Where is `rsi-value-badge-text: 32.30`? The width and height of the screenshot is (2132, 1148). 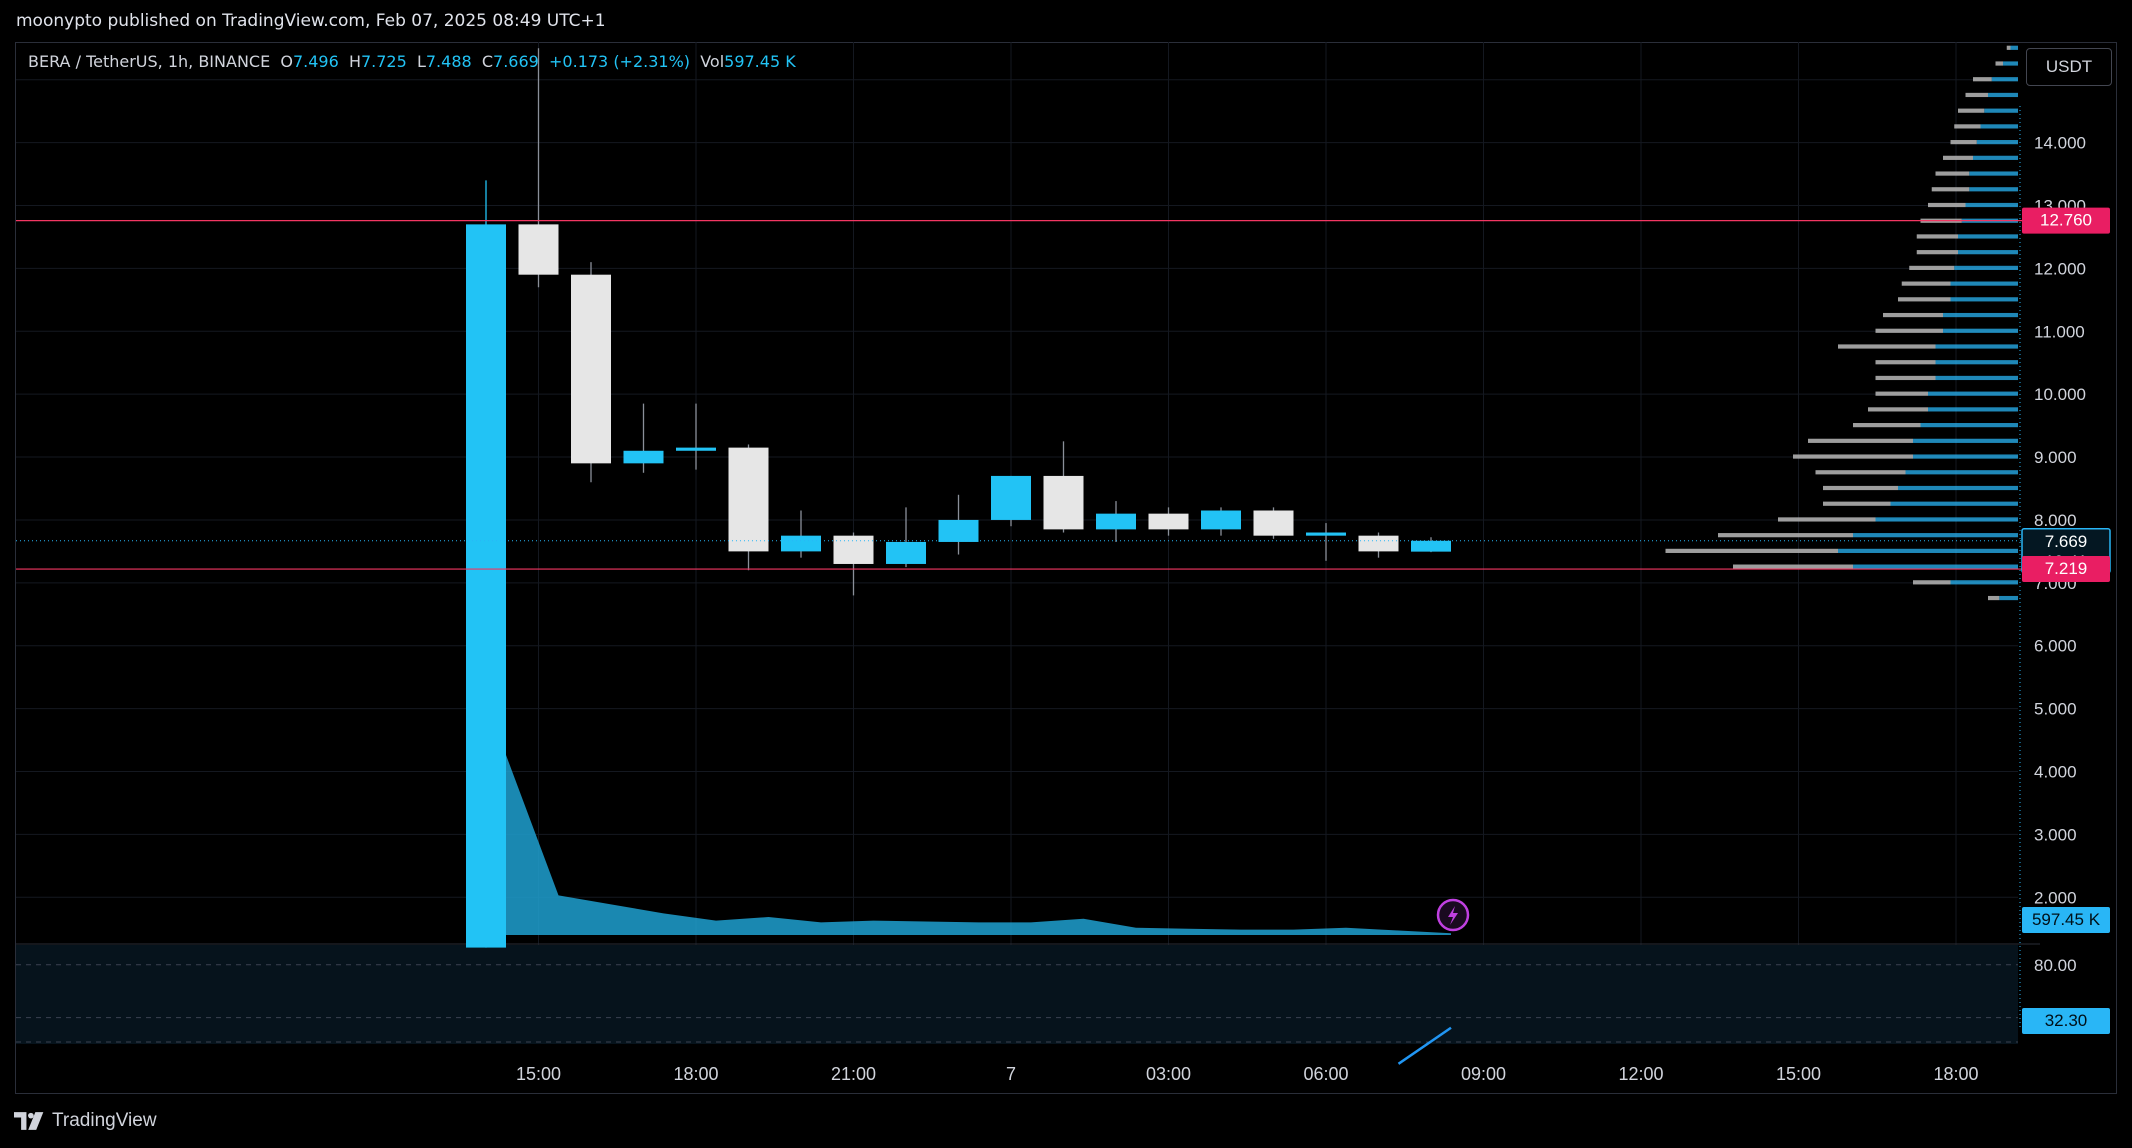 rsi-value-badge-text: 32.30 is located at coordinates (2066, 1020).